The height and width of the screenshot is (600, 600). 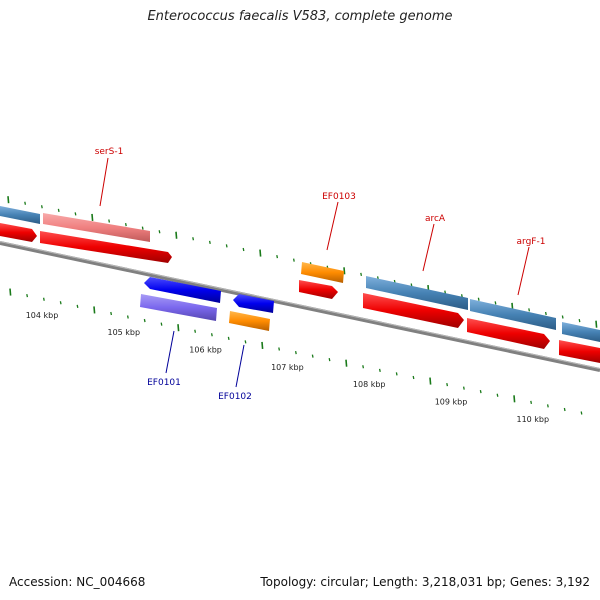 I want to click on callout-line-sers1, so click(x=104, y=182).